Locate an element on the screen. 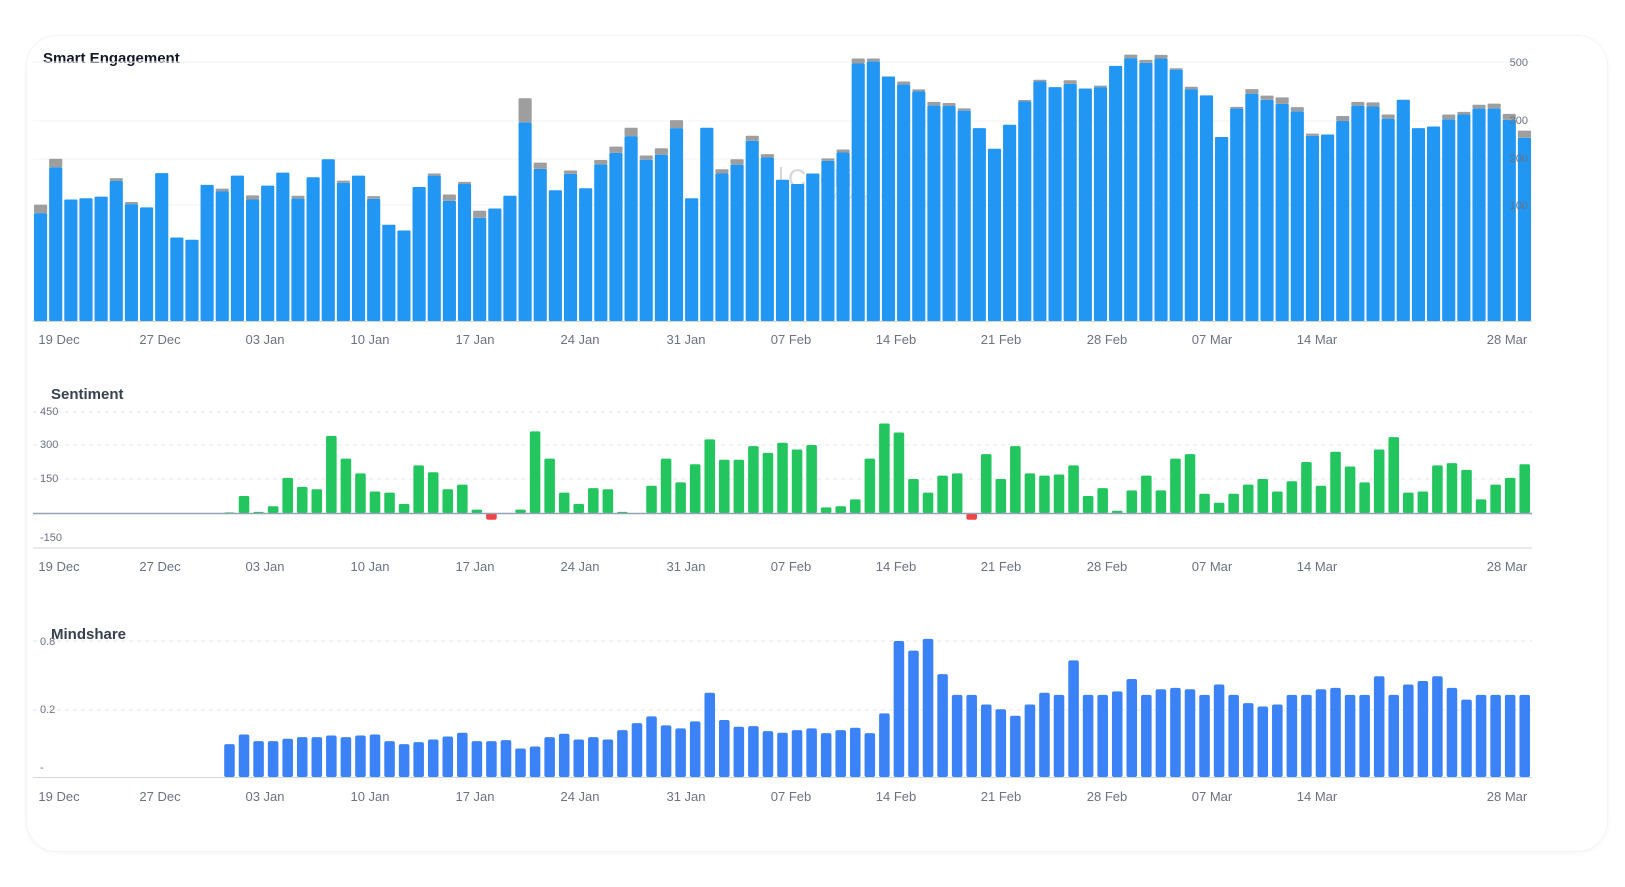  sentiment-x-tick: 14 Feb is located at coordinates (896, 566).